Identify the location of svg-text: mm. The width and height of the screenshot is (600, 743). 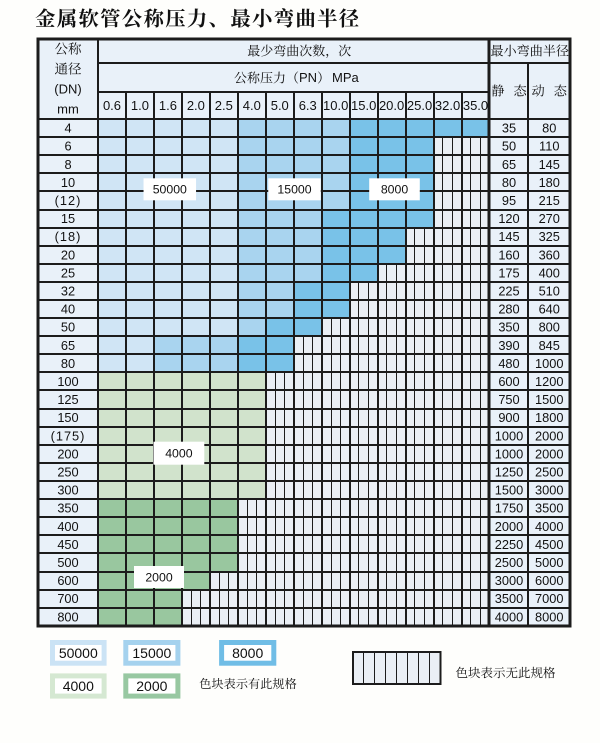
(68, 109).